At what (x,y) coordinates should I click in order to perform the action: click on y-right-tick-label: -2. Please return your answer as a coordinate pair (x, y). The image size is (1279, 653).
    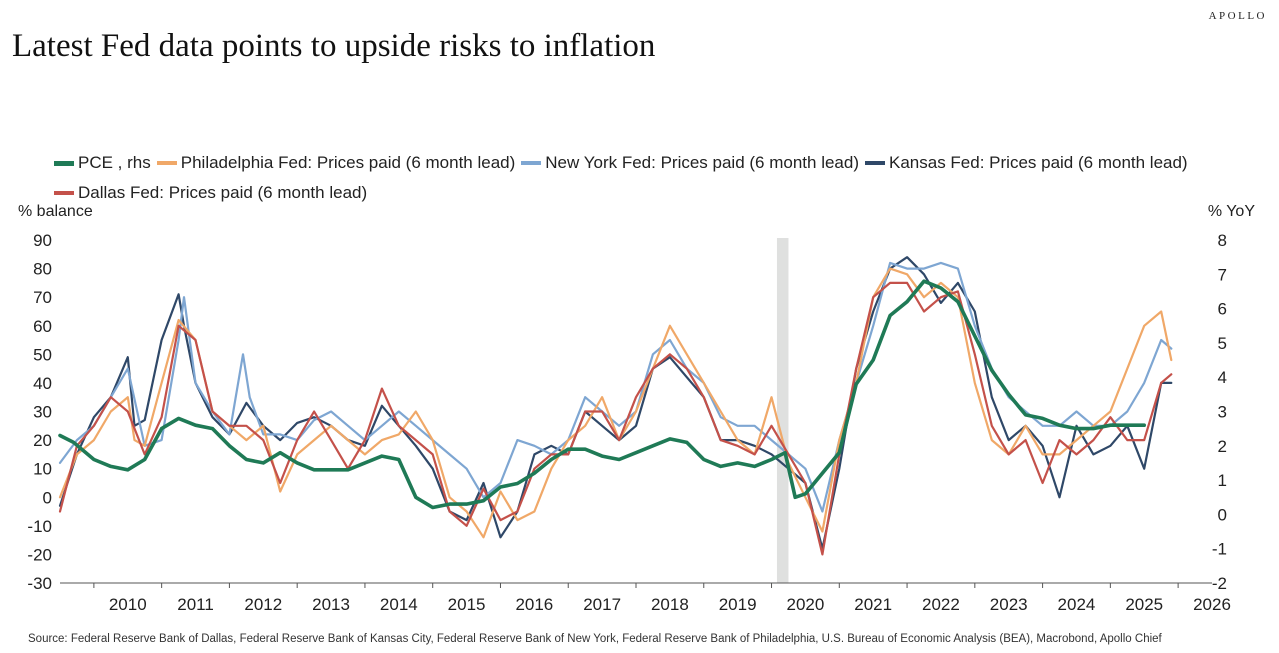
    Looking at the image, I should click on (1219, 583).